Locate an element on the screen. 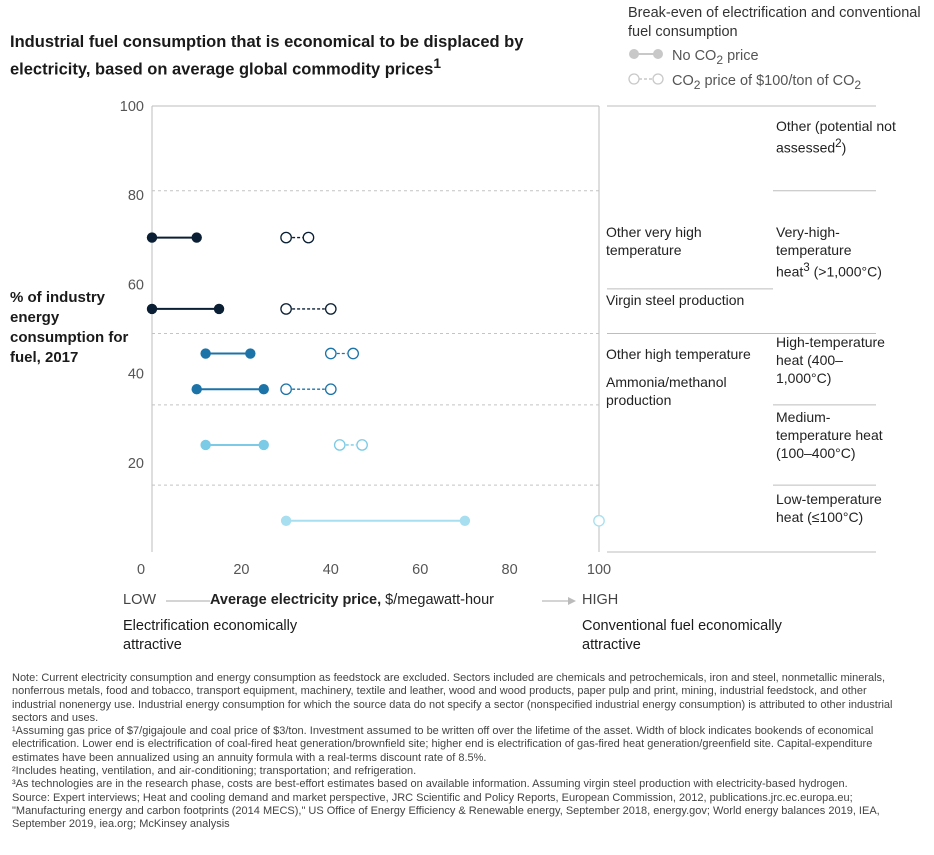 This screenshot has width=934, height=855. x-axis-low: LOW is located at coordinates (140, 600).